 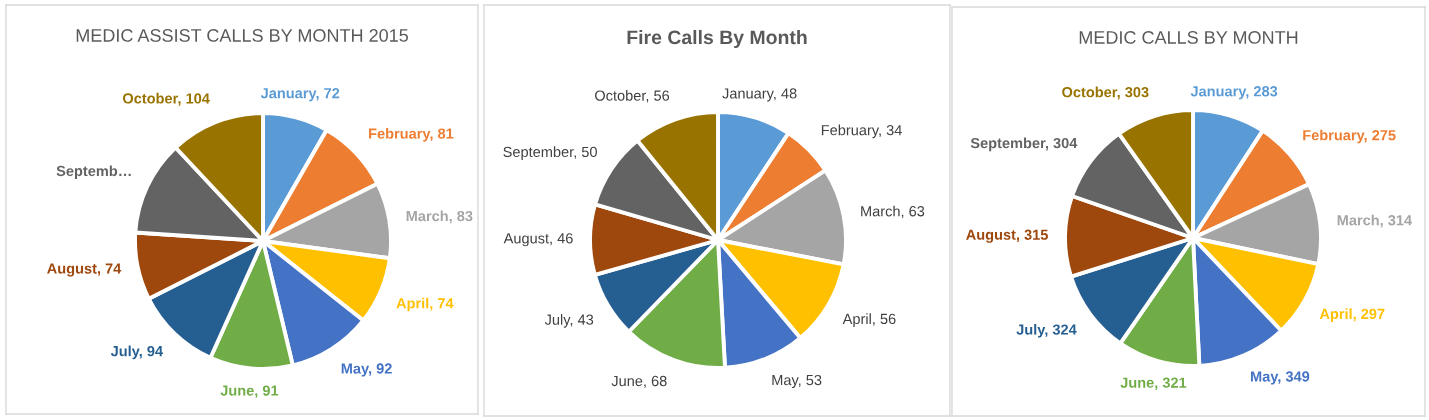 I want to click on slice-label: May, 53, so click(x=797, y=381).